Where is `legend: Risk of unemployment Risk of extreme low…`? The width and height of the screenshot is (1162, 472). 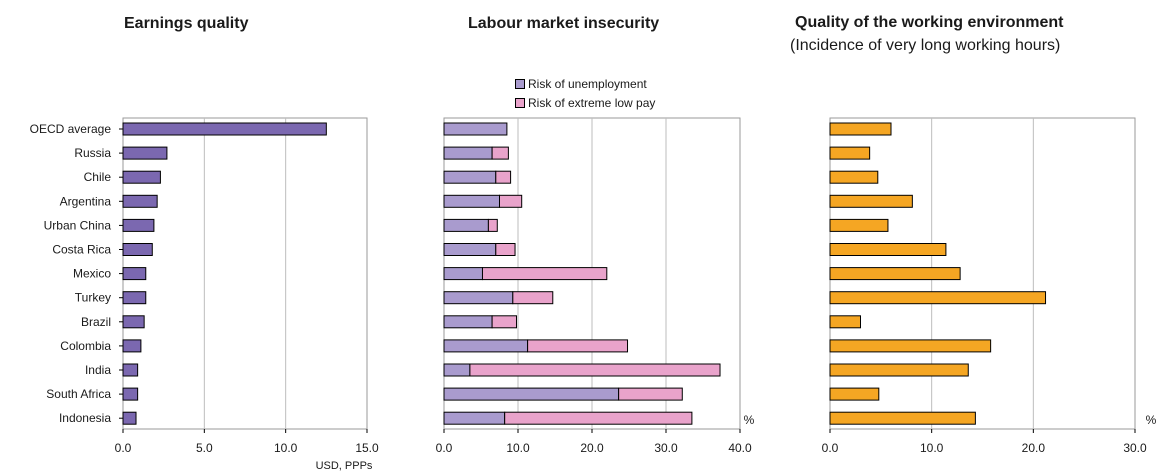 legend: Risk of unemployment Risk of extreme low… is located at coordinates (585, 93).